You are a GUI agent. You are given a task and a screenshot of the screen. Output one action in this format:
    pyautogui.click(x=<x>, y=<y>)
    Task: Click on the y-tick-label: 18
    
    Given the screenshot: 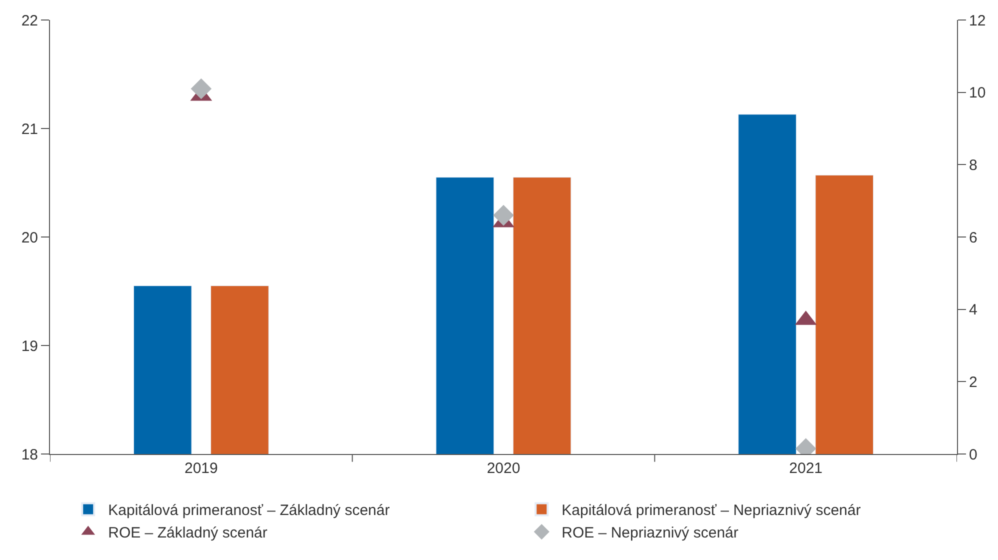 What is the action you would take?
    pyautogui.click(x=29, y=455)
    